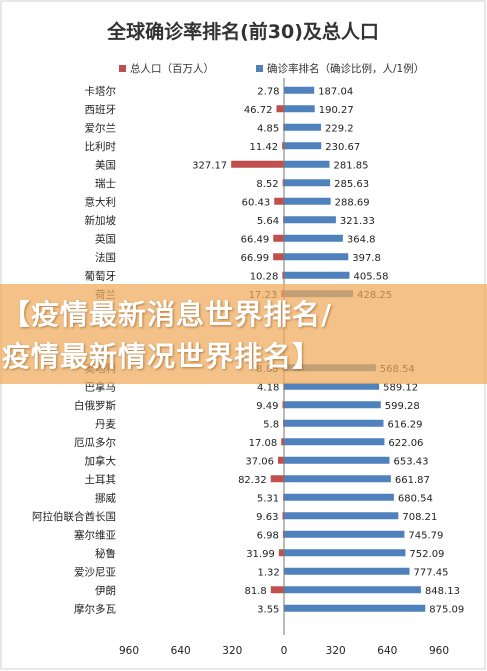 Image resolution: width=487 pixels, height=671 pixels. Describe the element at coordinates (446, 609) in the screenshot. I see `rate-value-label: 875.09` at that location.